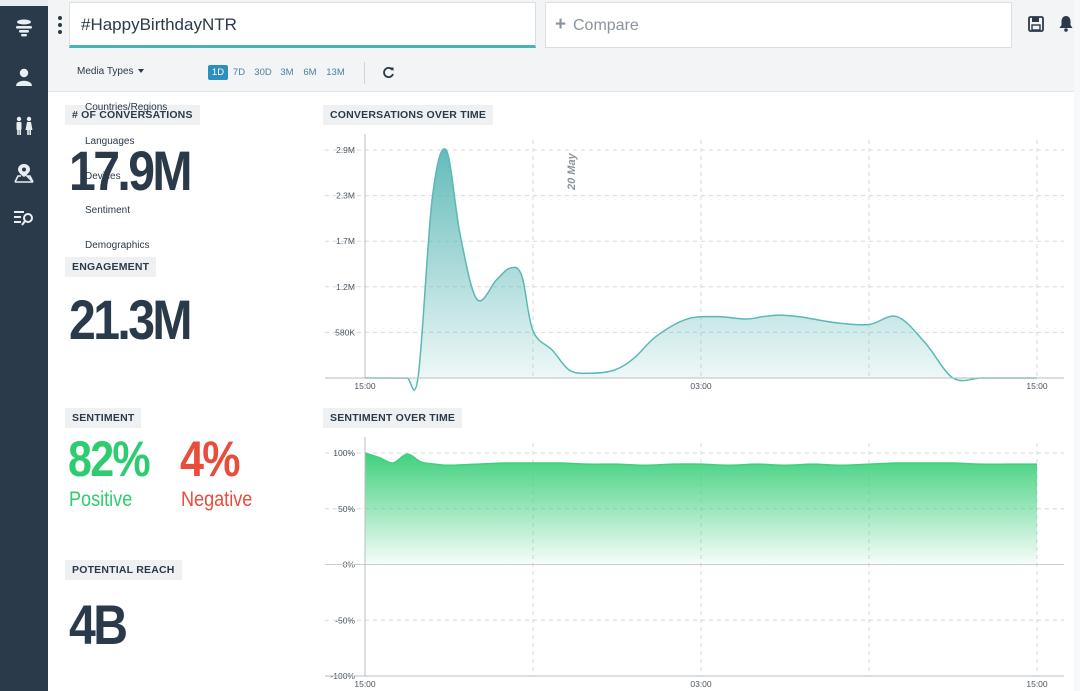 The height and width of the screenshot is (691, 1080). I want to click on query-input: #HappyBirthdayNTR, so click(302, 25).